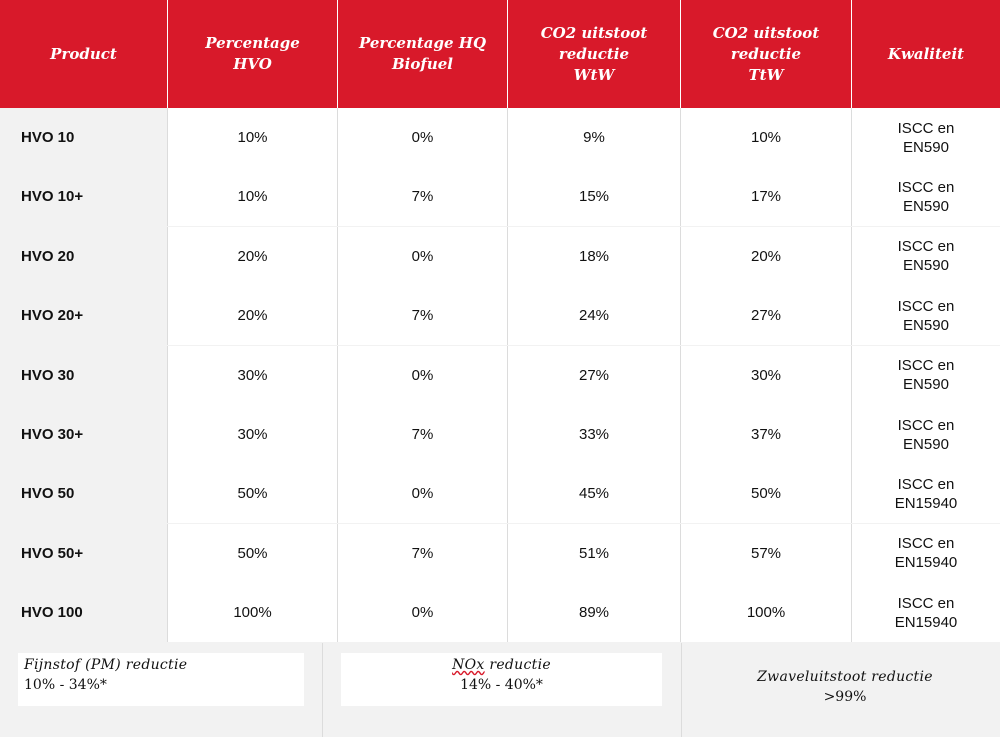  Describe the element at coordinates (468, 665) in the screenshot. I see `nox-label: NOx` at that location.